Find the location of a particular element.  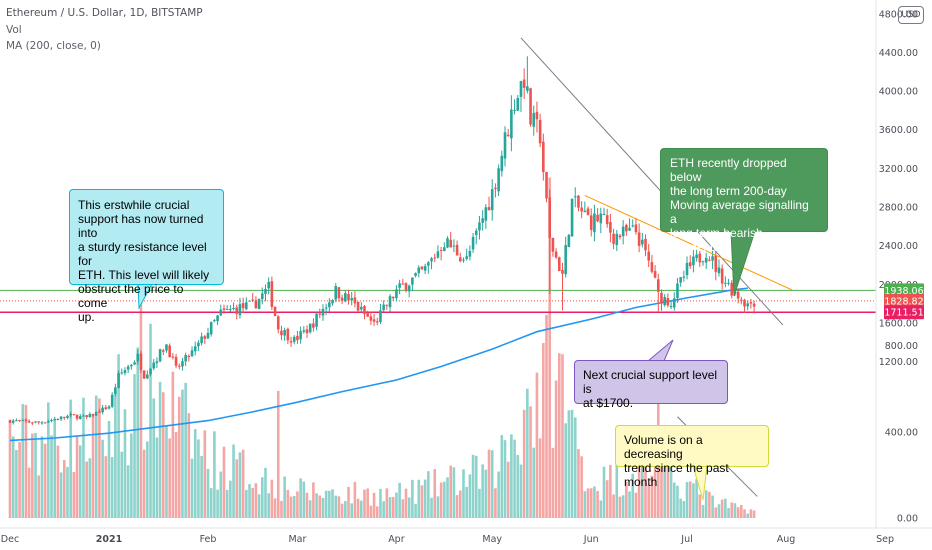

volume-tick-label: 0.00 is located at coordinates (907, 519).